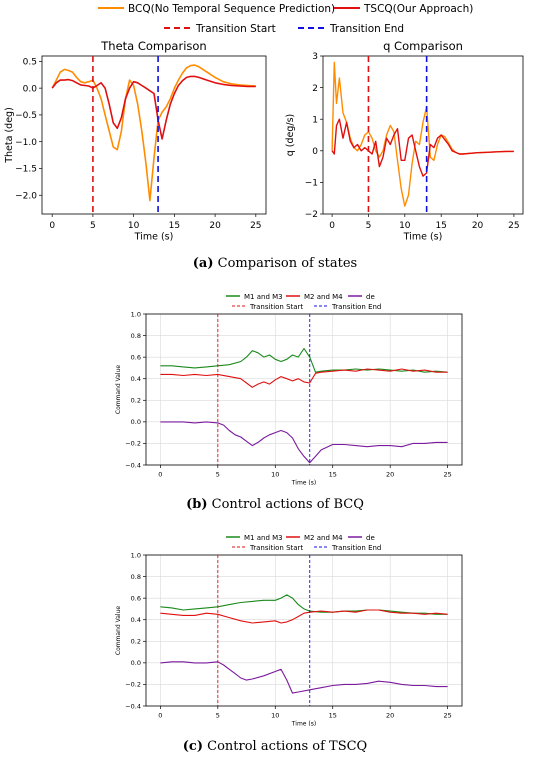 The height and width of the screenshot is (758, 550). I want to click on bcq-legend-label-de: de, so click(370, 297).